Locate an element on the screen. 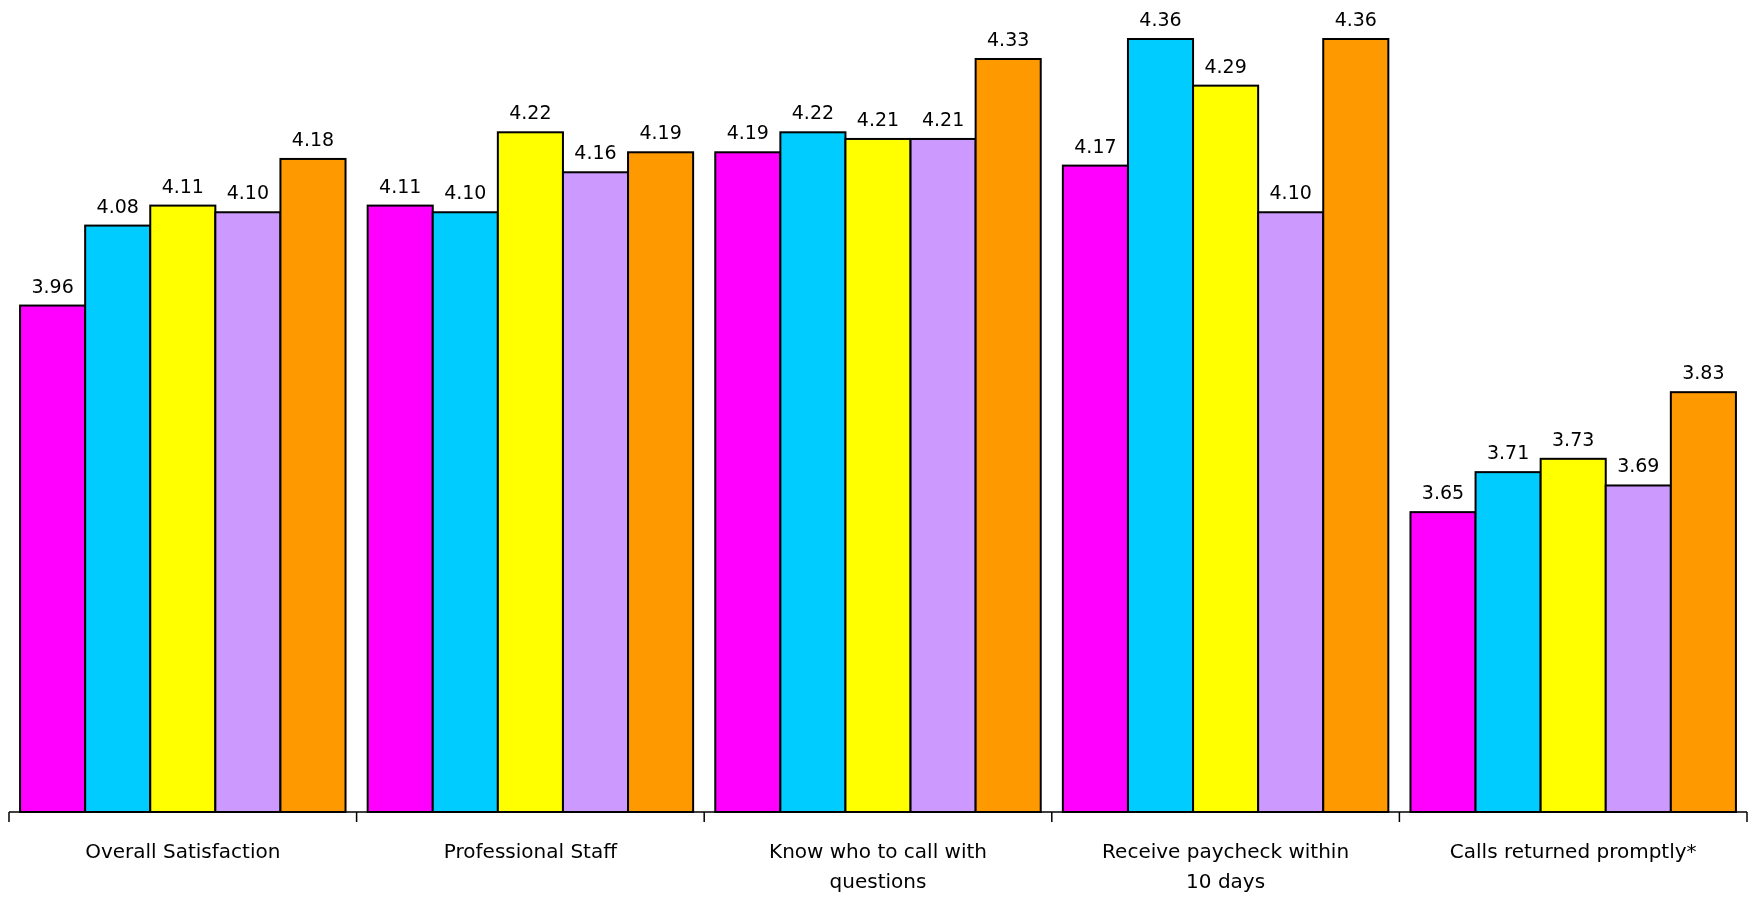  data-label: 3.69 is located at coordinates (1638, 465).